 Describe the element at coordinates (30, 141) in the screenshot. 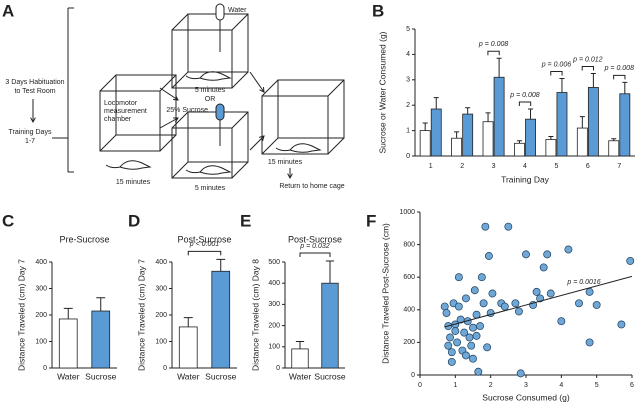

I see `diagram-text: 1-7` at that location.